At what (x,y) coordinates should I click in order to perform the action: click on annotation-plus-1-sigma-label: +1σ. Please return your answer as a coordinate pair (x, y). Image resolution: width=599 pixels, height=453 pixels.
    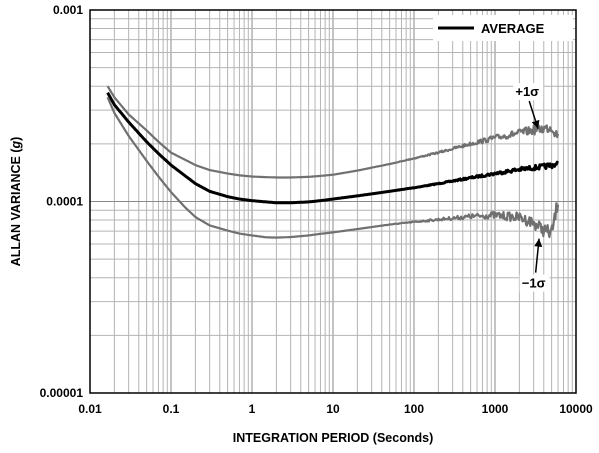
    Looking at the image, I should click on (527, 91).